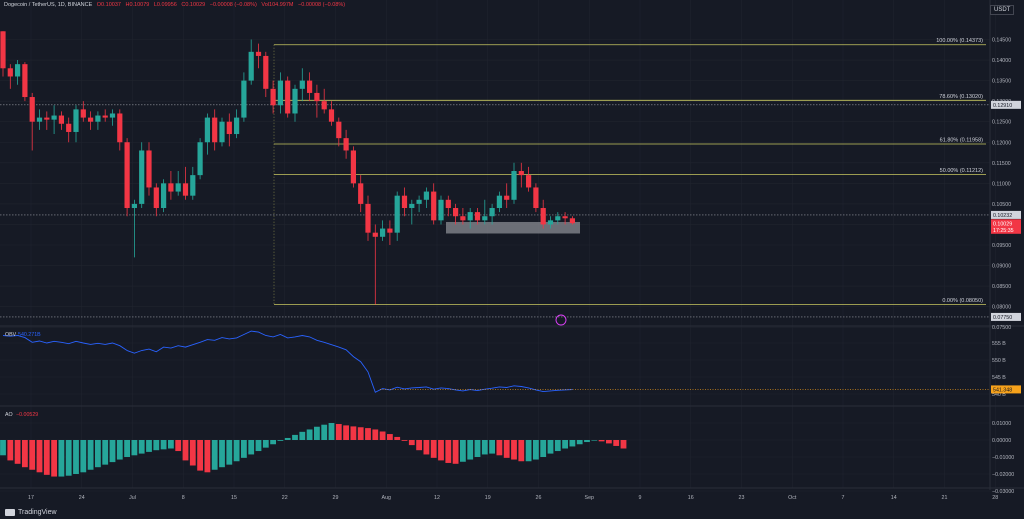 The width and height of the screenshot is (1024, 519). What do you see at coordinates (1001, 267) in the screenshot?
I see `price-tick-label: 0.09000` at bounding box center [1001, 267].